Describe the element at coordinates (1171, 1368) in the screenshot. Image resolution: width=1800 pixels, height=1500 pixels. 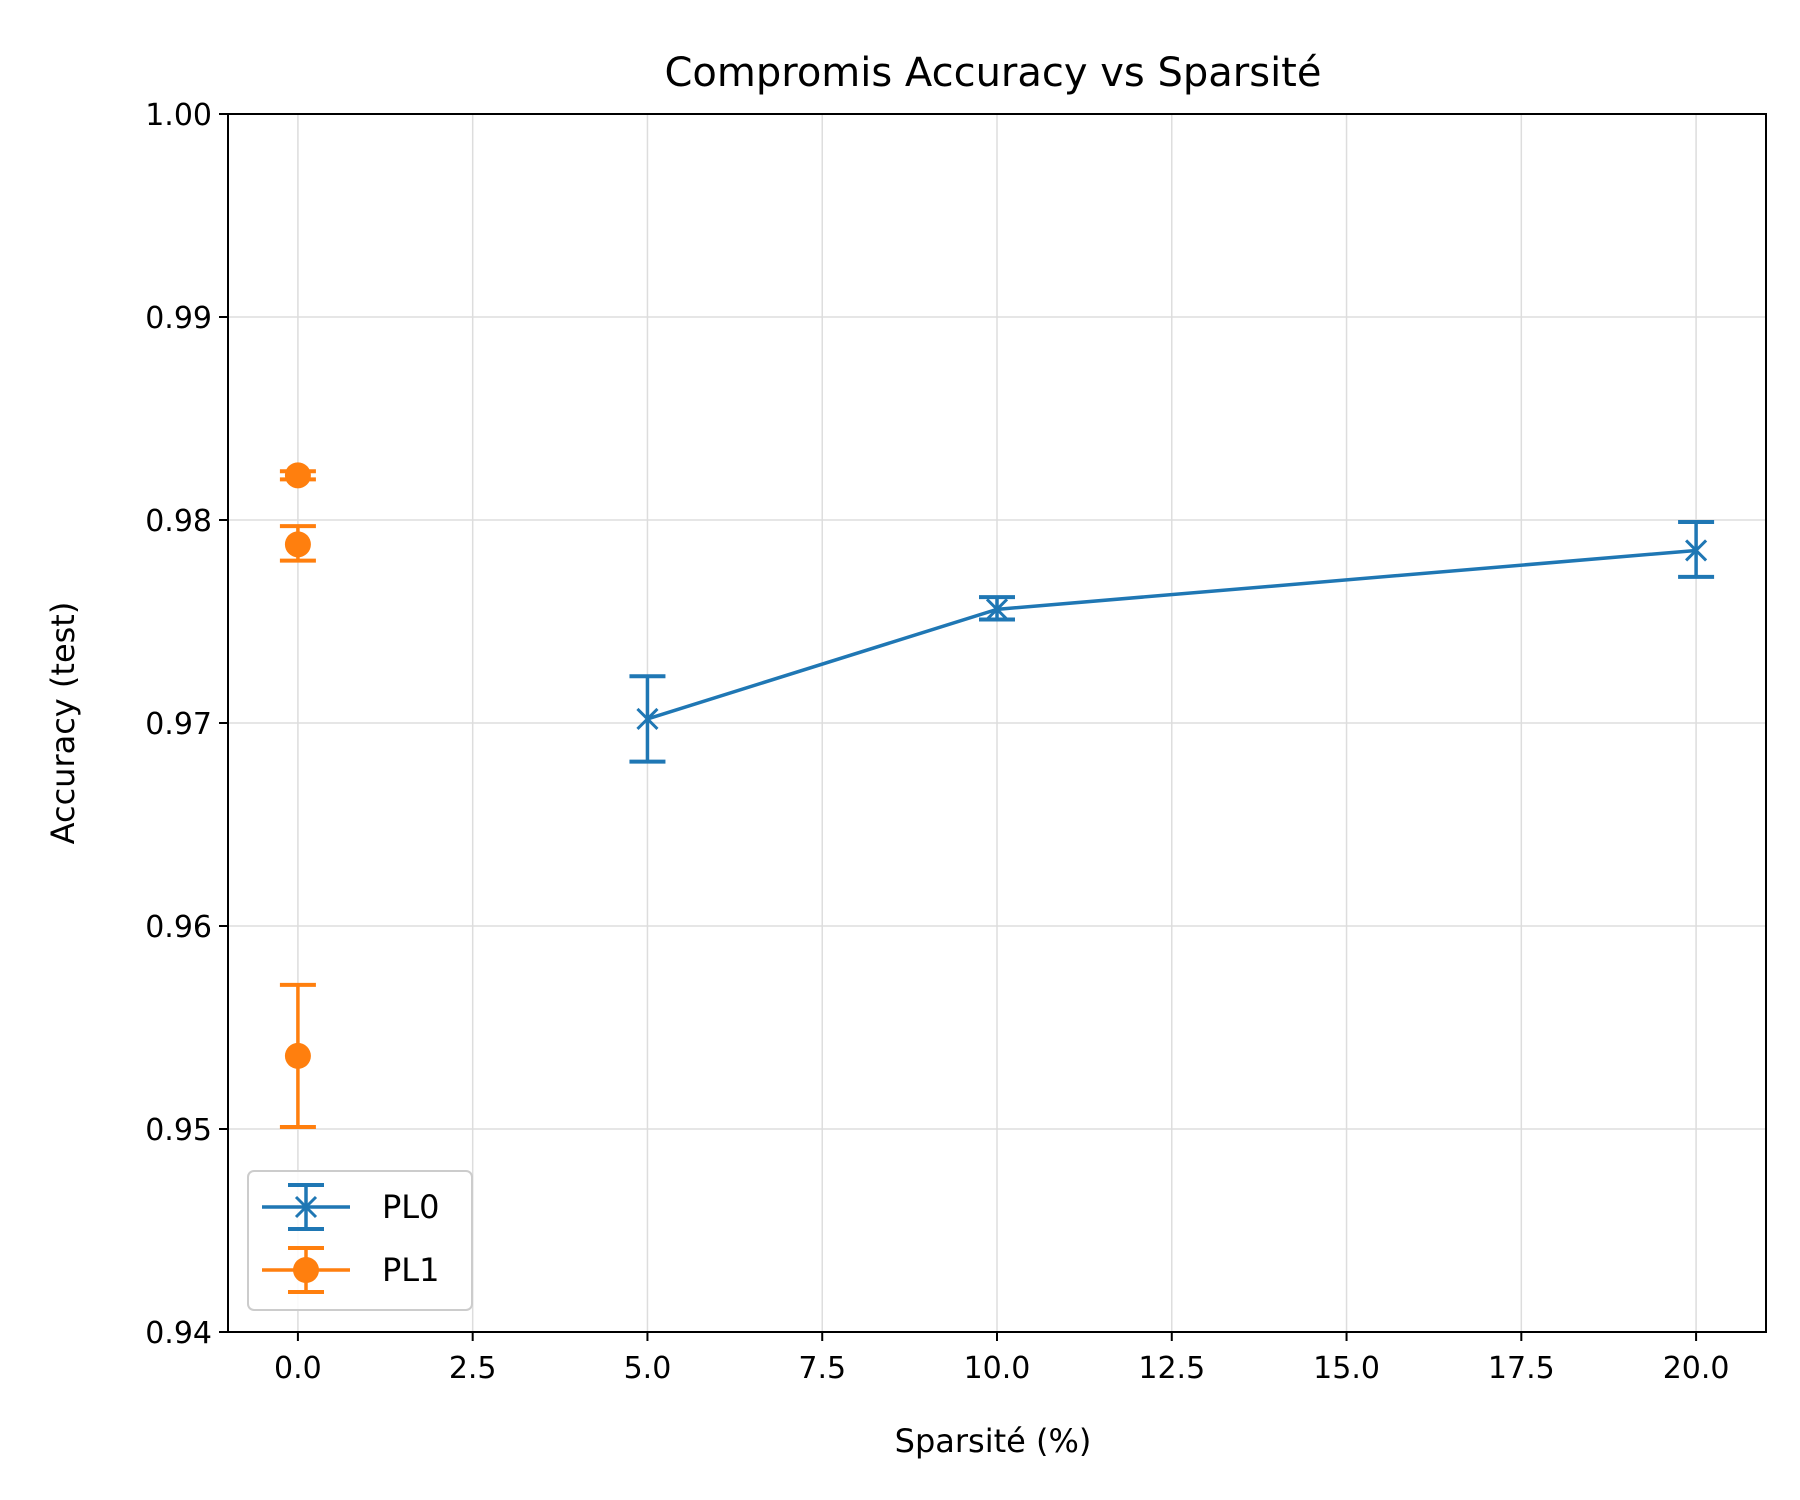
I see `x-tick-label: 12.5` at that location.